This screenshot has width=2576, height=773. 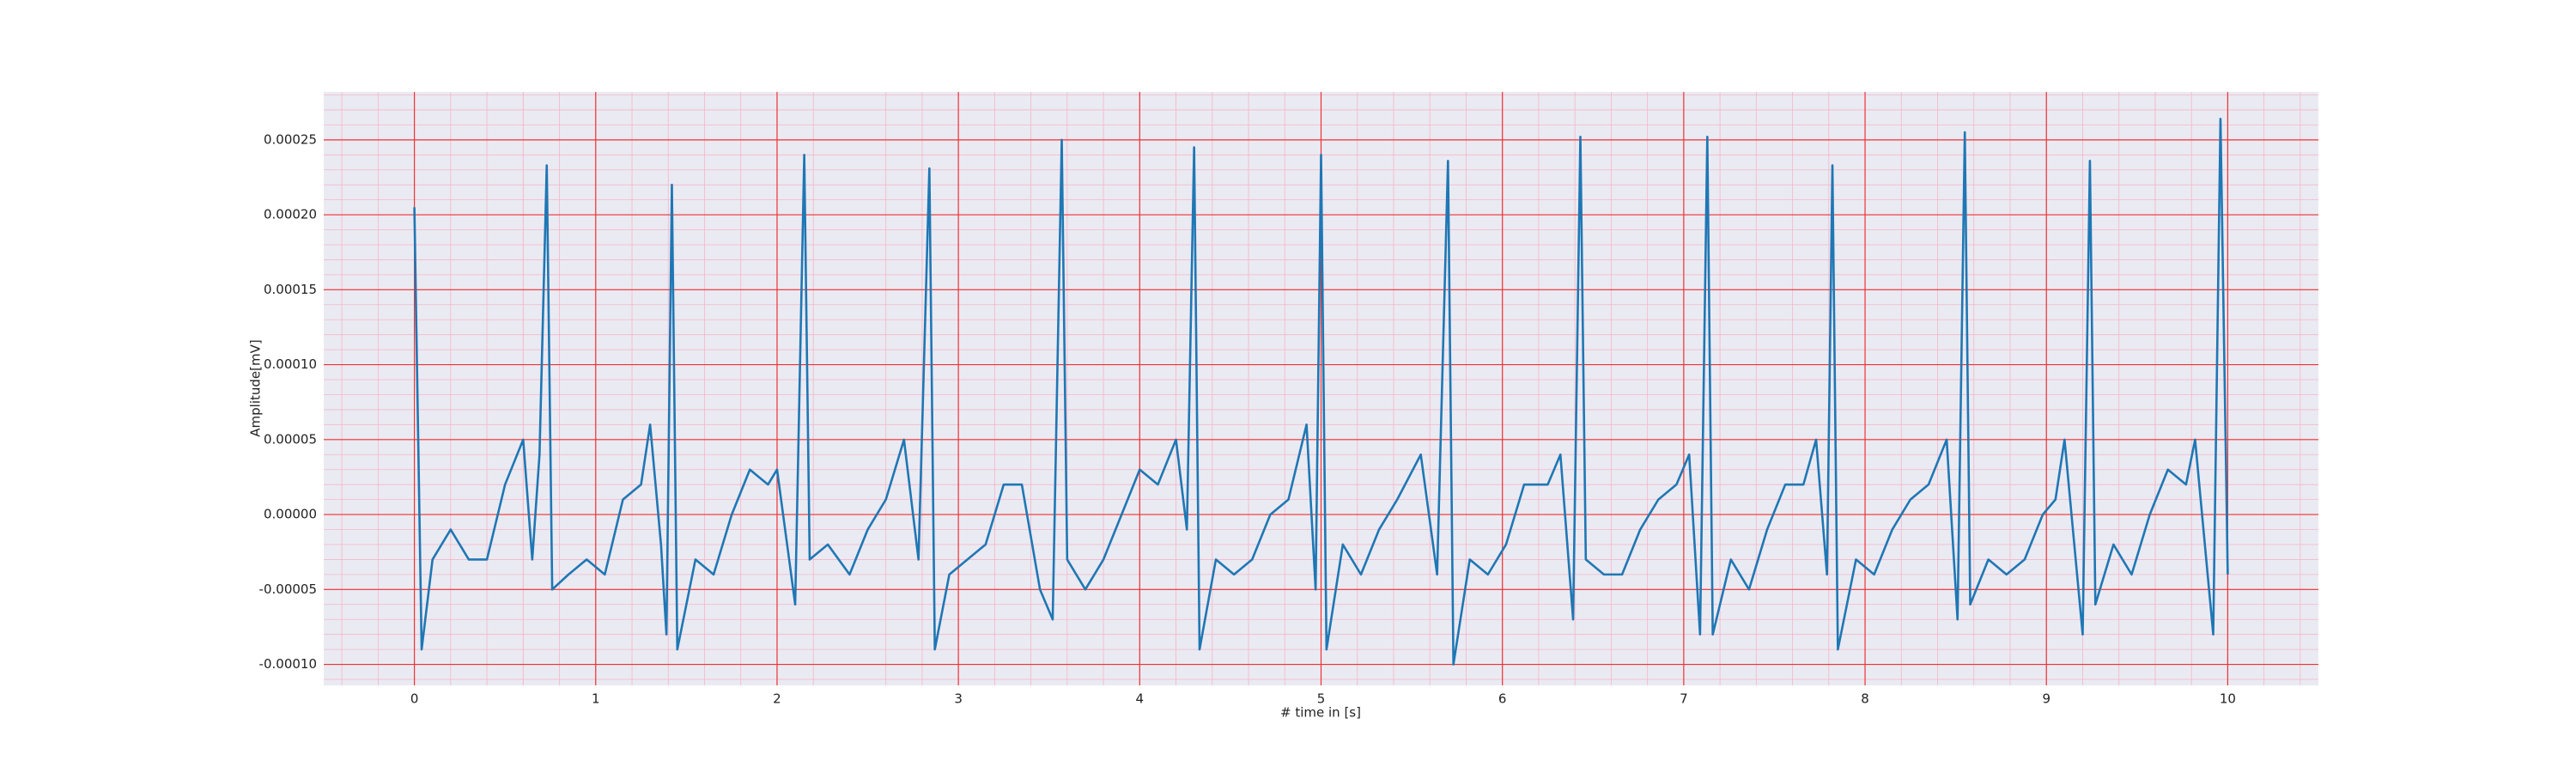 What do you see at coordinates (1502, 699) in the screenshot?
I see `x-tick-label: 6` at bounding box center [1502, 699].